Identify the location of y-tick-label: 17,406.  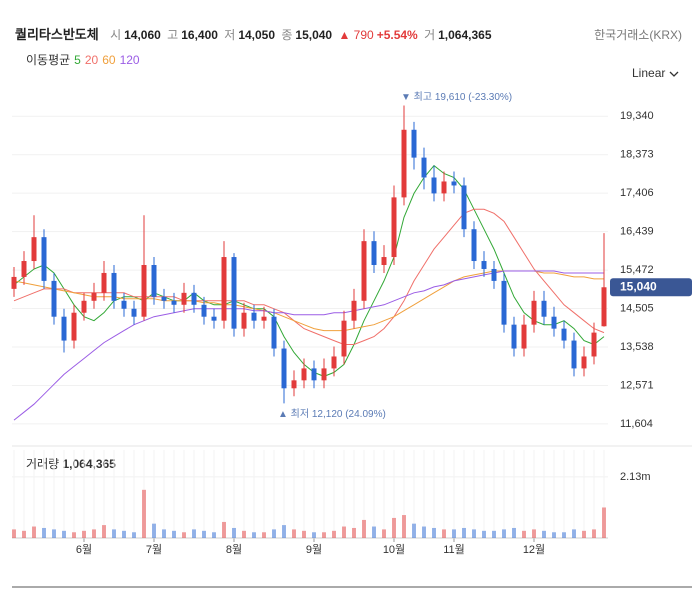
(637, 193).